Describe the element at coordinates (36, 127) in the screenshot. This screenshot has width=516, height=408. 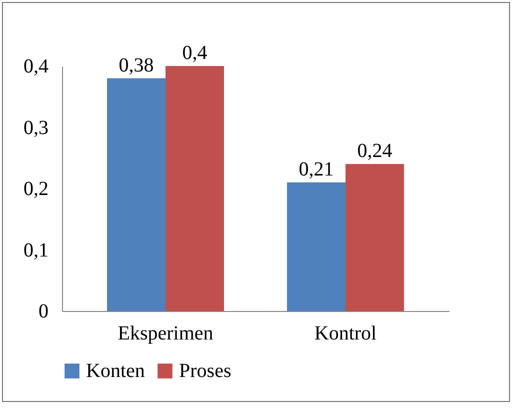
I see `y-tick-label: 0,3` at that location.